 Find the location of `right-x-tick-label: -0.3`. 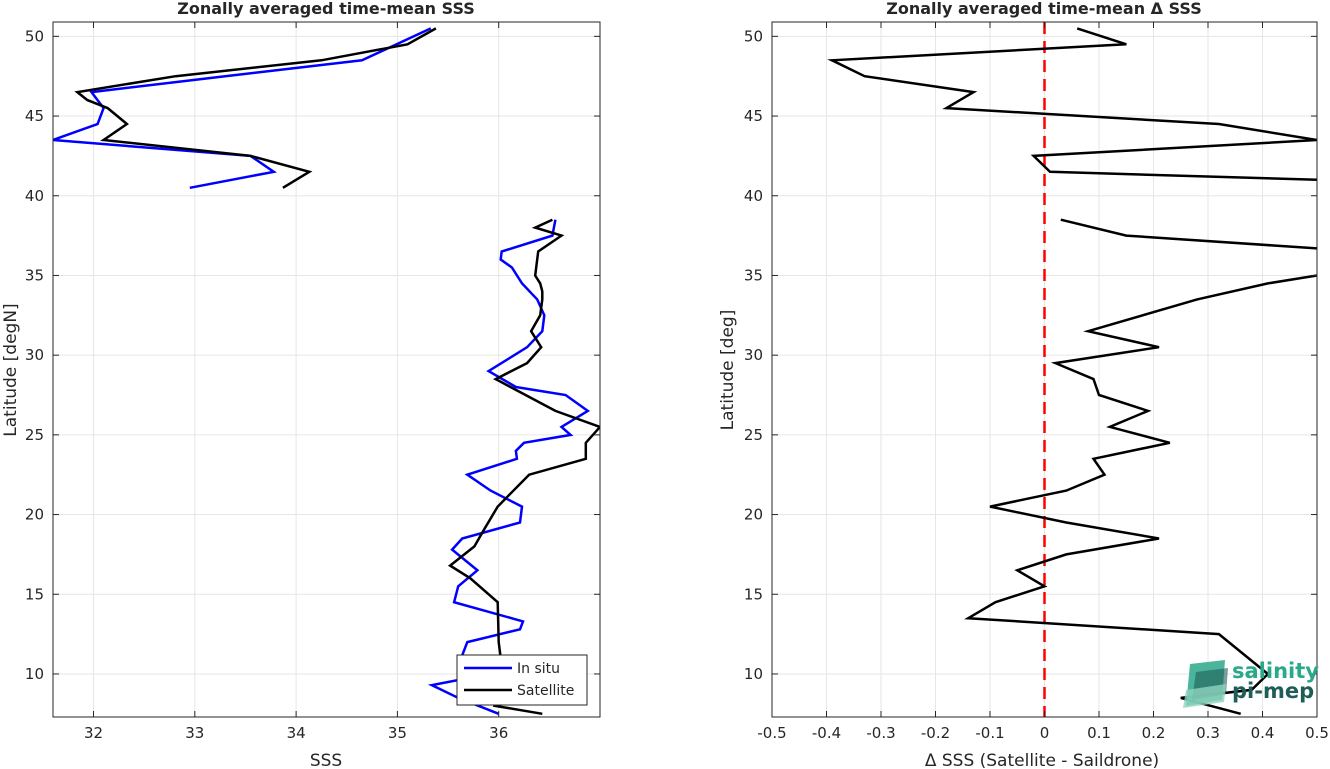

right-x-tick-label: -0.3 is located at coordinates (880, 733).